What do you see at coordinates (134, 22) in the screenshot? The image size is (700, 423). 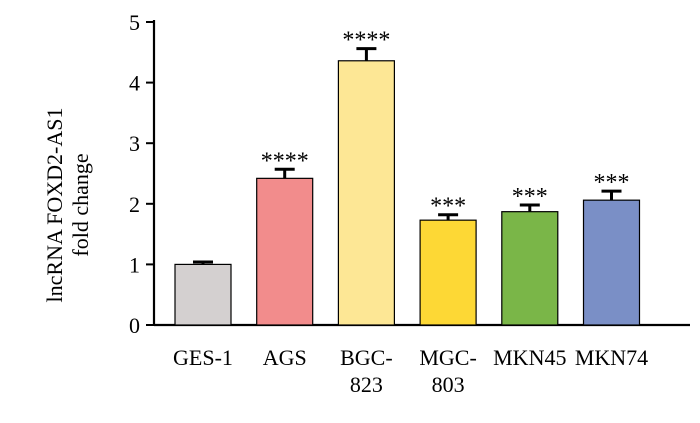 I see `y-tick-label: 5` at bounding box center [134, 22].